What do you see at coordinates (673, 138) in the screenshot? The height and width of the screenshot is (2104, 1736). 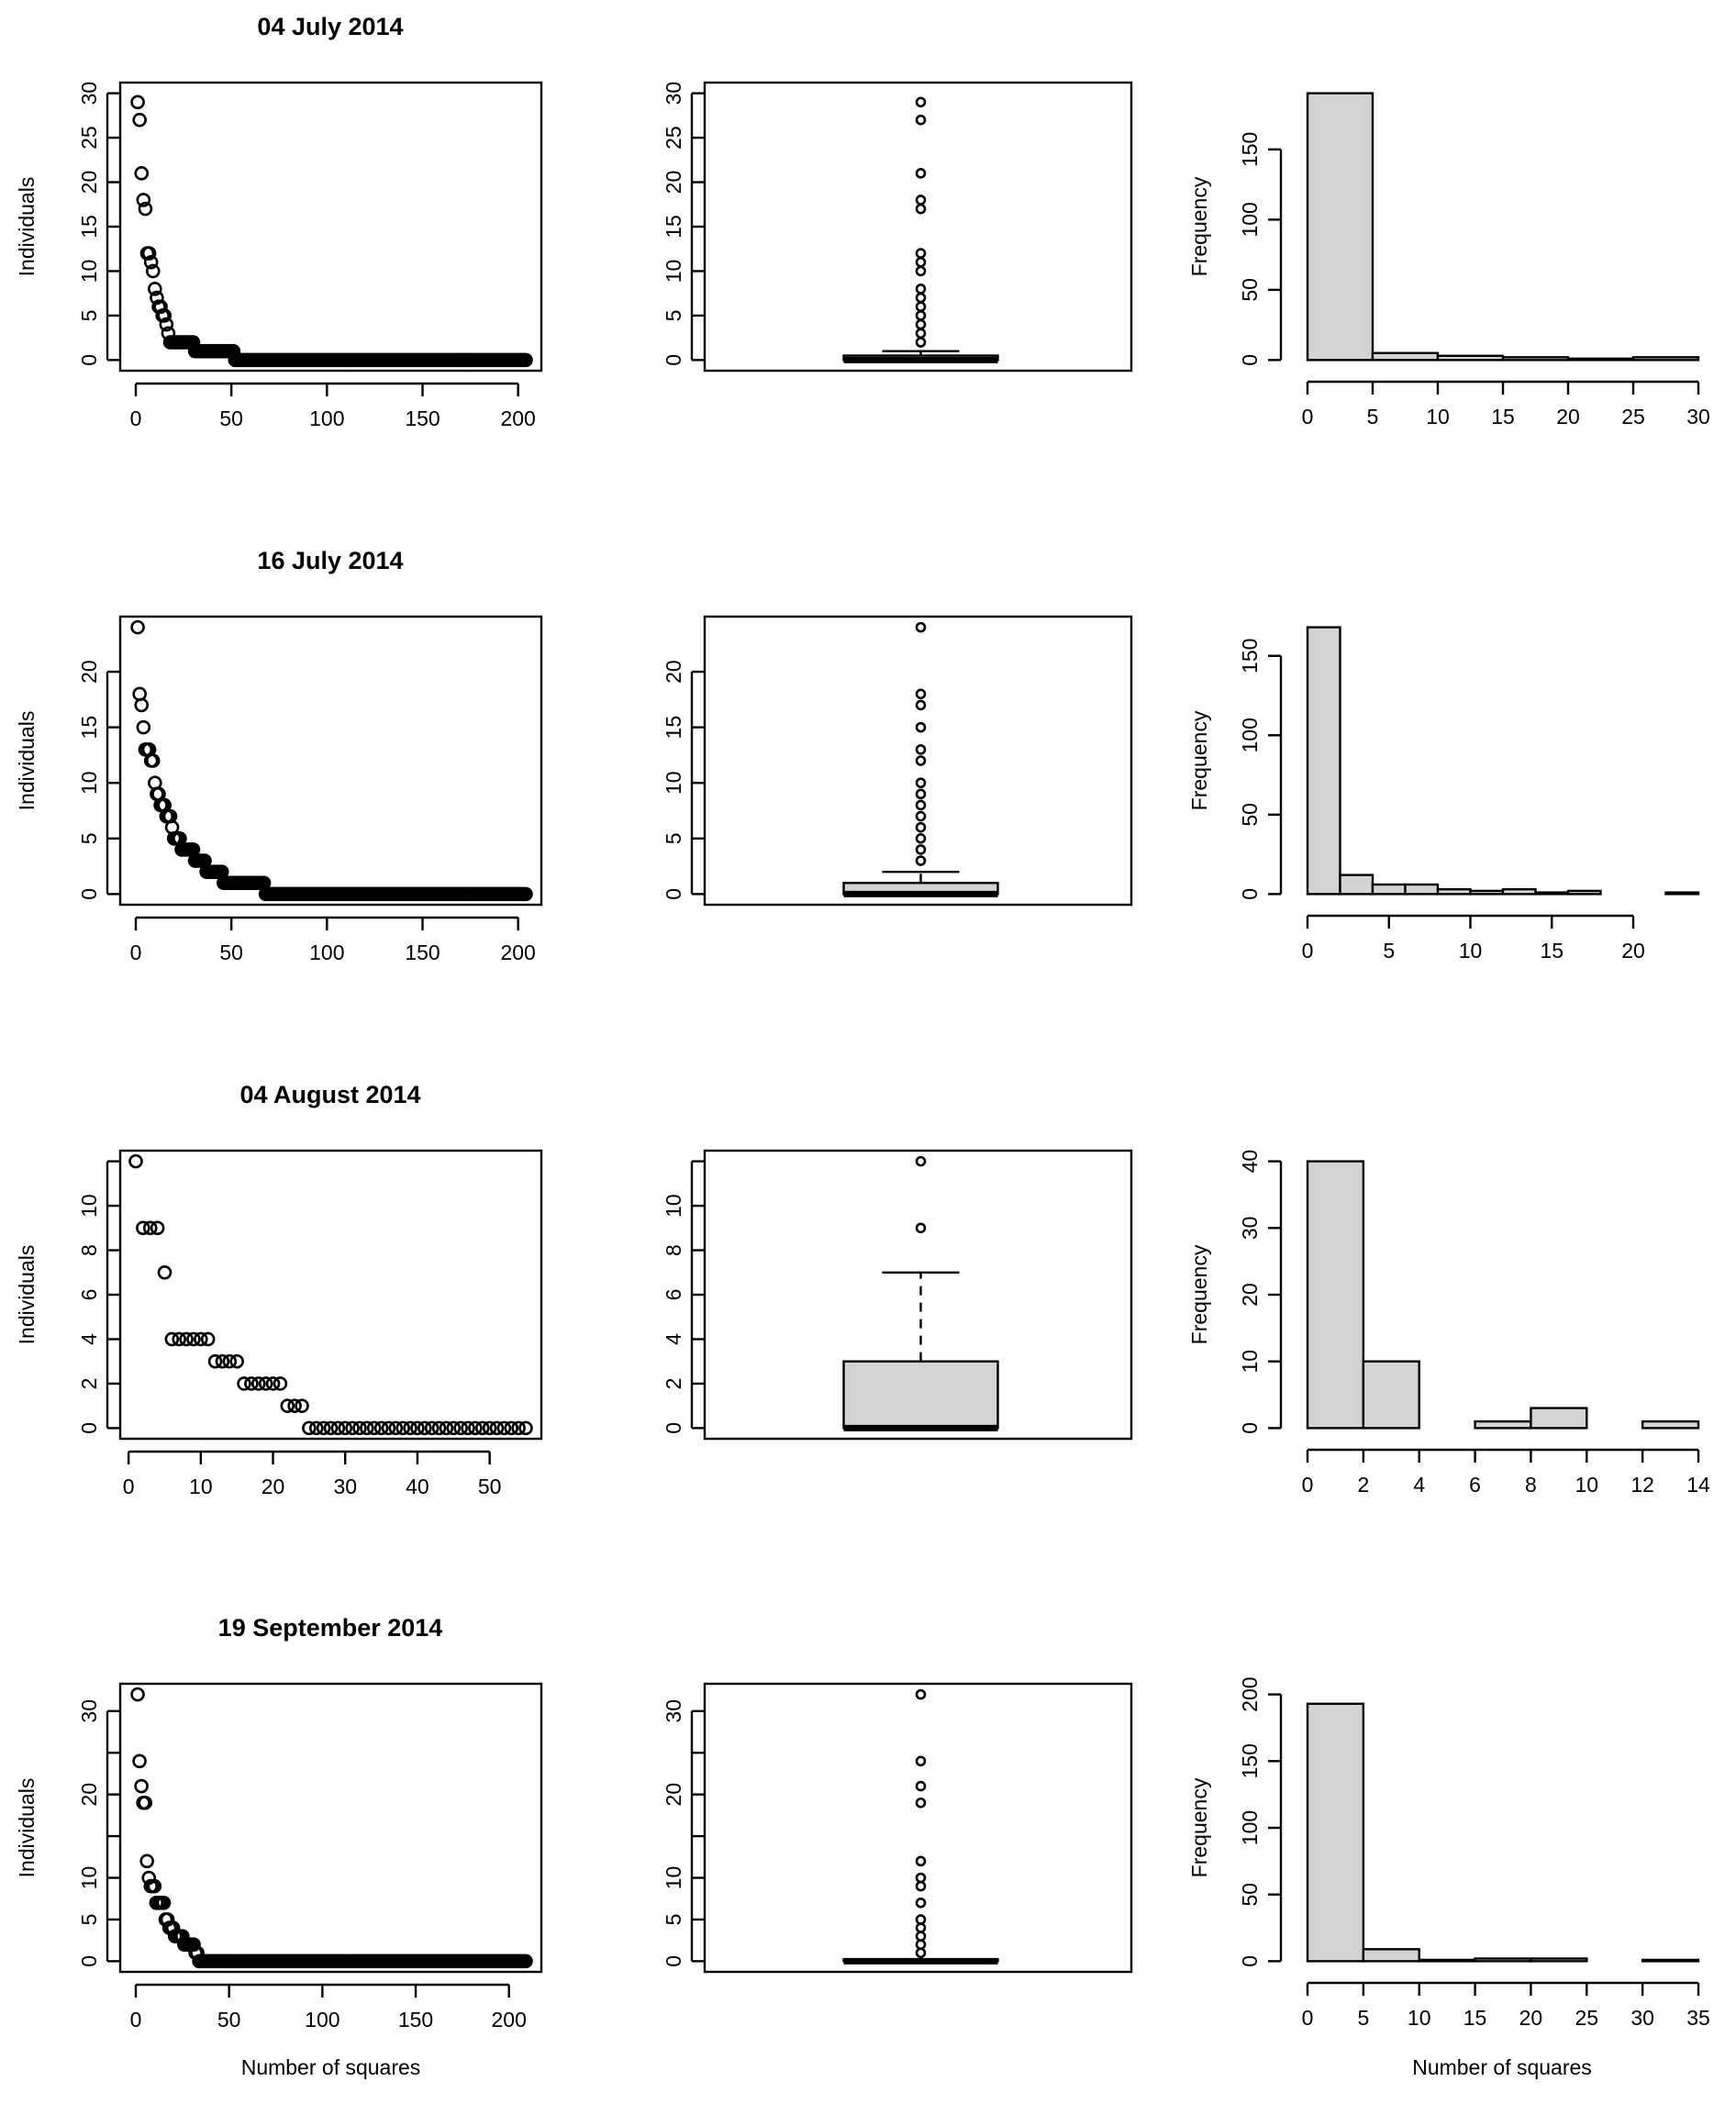 I see `y-tick-label: 25` at bounding box center [673, 138].